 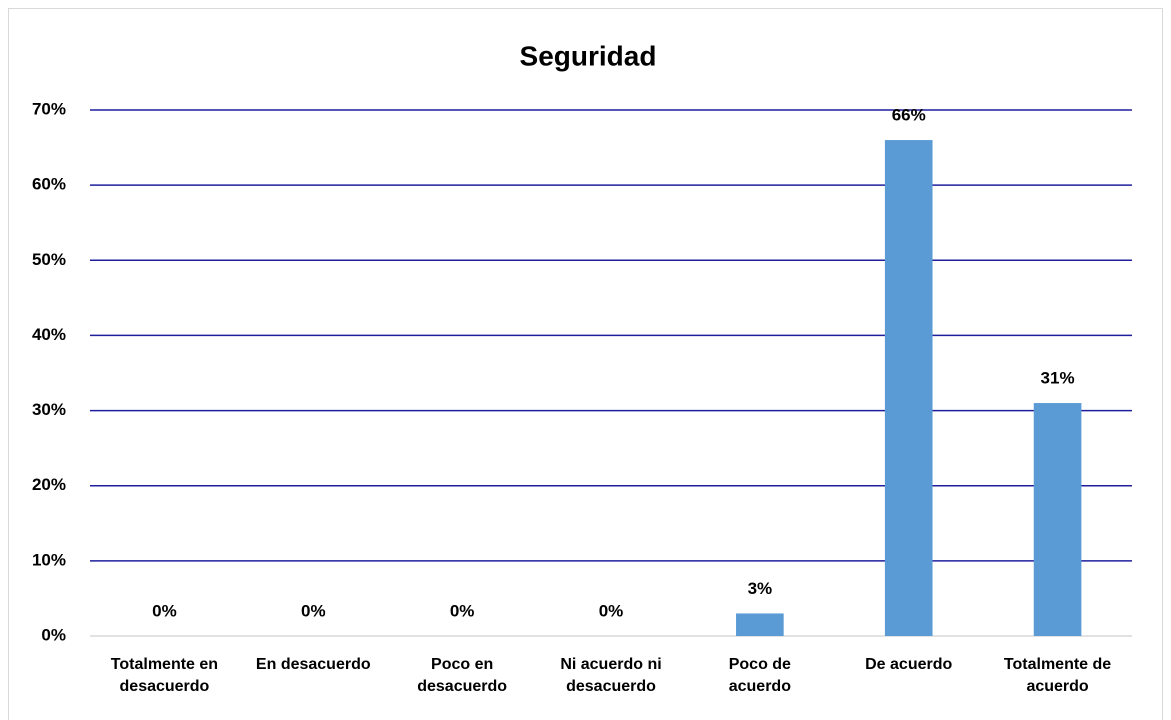 What do you see at coordinates (462, 675) in the screenshot?
I see `x-tick-label: Poco en desacuerdo` at bounding box center [462, 675].